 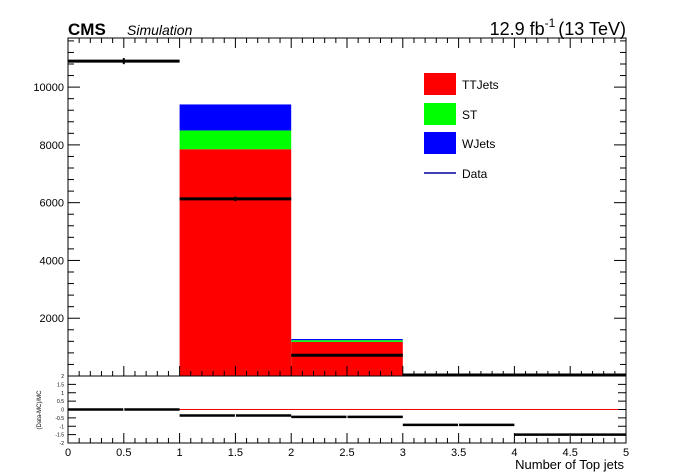 What do you see at coordinates (59, 419) in the screenshot?
I see `ratio-y-tick-label: -0.5` at bounding box center [59, 419].